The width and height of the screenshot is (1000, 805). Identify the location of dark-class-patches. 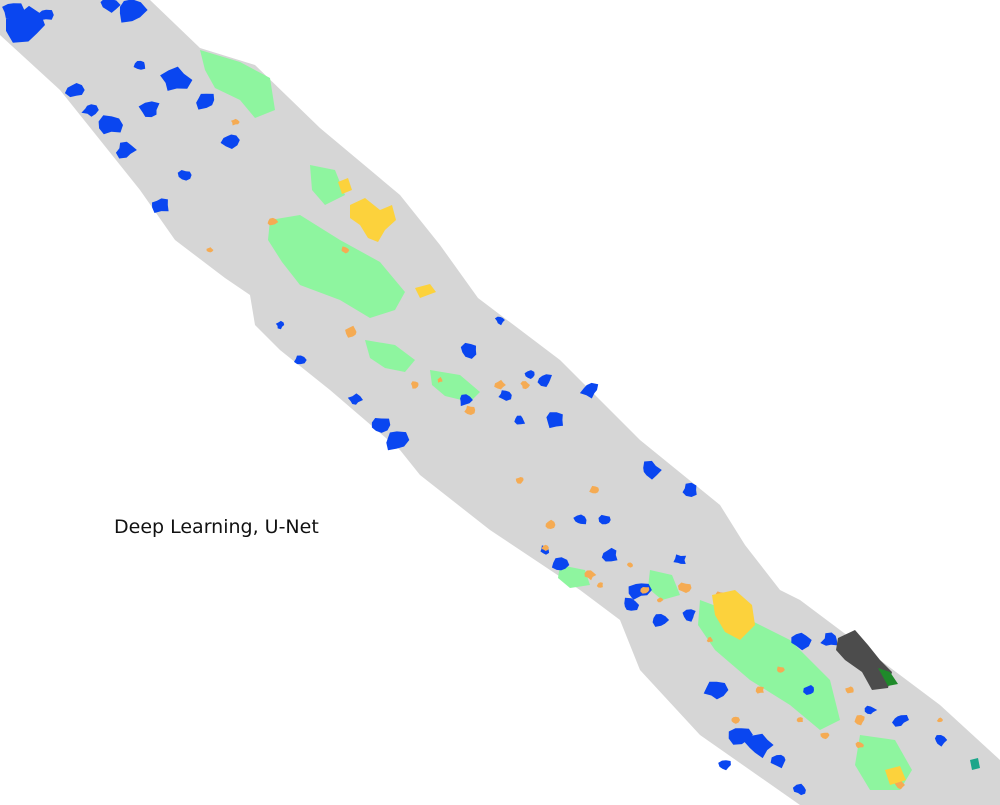
(908, 700).